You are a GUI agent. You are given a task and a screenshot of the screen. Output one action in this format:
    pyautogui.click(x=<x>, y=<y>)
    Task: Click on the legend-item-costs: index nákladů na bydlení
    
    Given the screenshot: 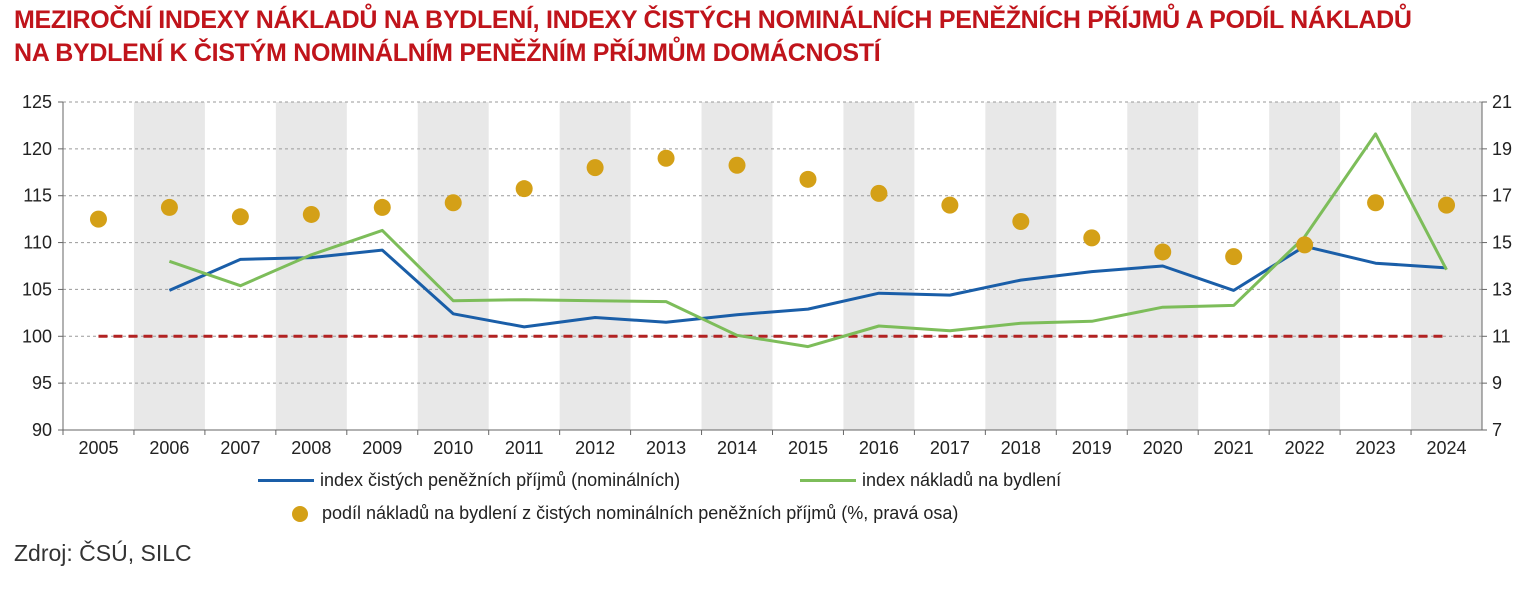 What is the action you would take?
    pyautogui.click(x=930, y=480)
    